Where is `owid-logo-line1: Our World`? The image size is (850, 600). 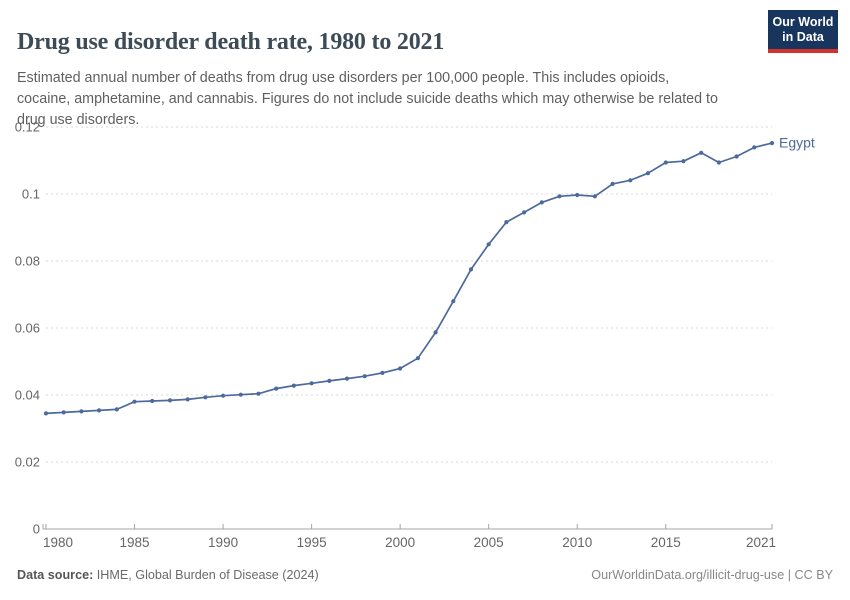
owid-logo-line1: Our World is located at coordinates (803, 22).